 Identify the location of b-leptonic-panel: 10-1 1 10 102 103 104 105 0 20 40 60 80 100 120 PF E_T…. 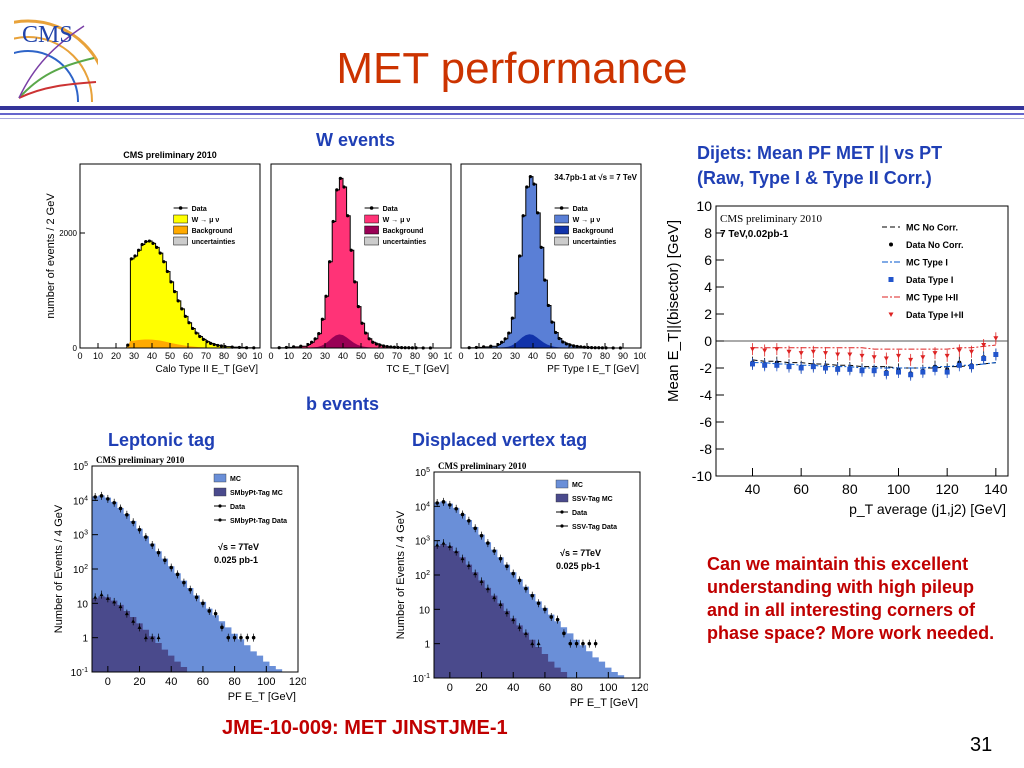
(178, 580).